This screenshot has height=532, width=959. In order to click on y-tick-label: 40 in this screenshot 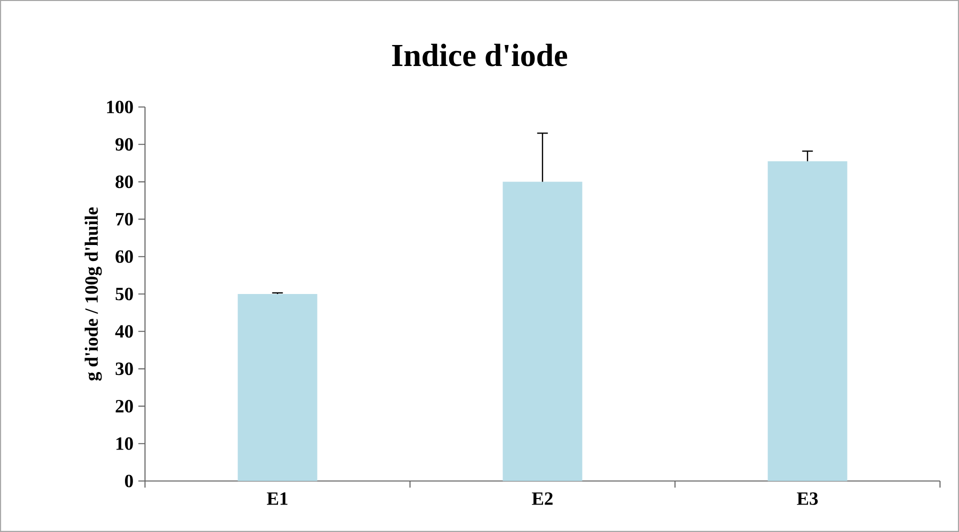, I will do `click(124, 331)`.